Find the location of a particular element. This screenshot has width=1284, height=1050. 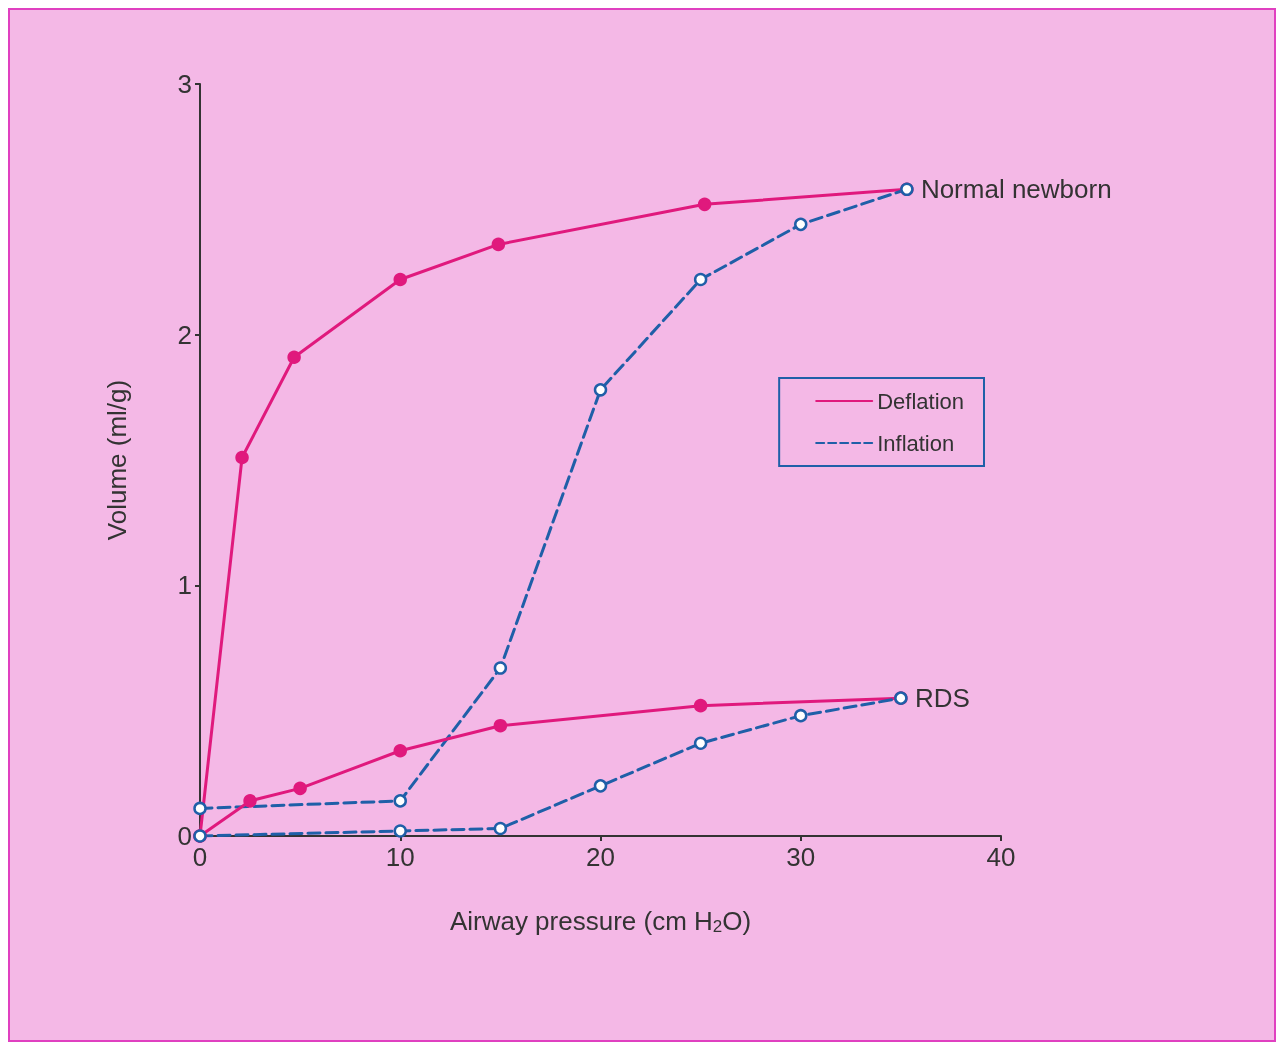

annotation: RDS is located at coordinates (942, 698).